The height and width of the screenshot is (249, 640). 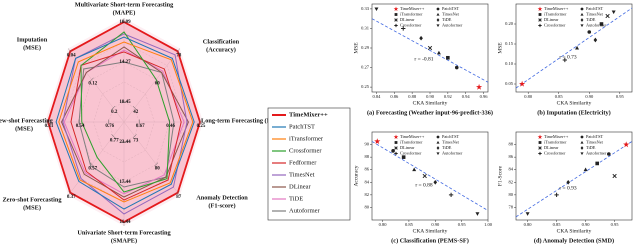 I want to click on tick-label: 42, so click(x=136, y=112).